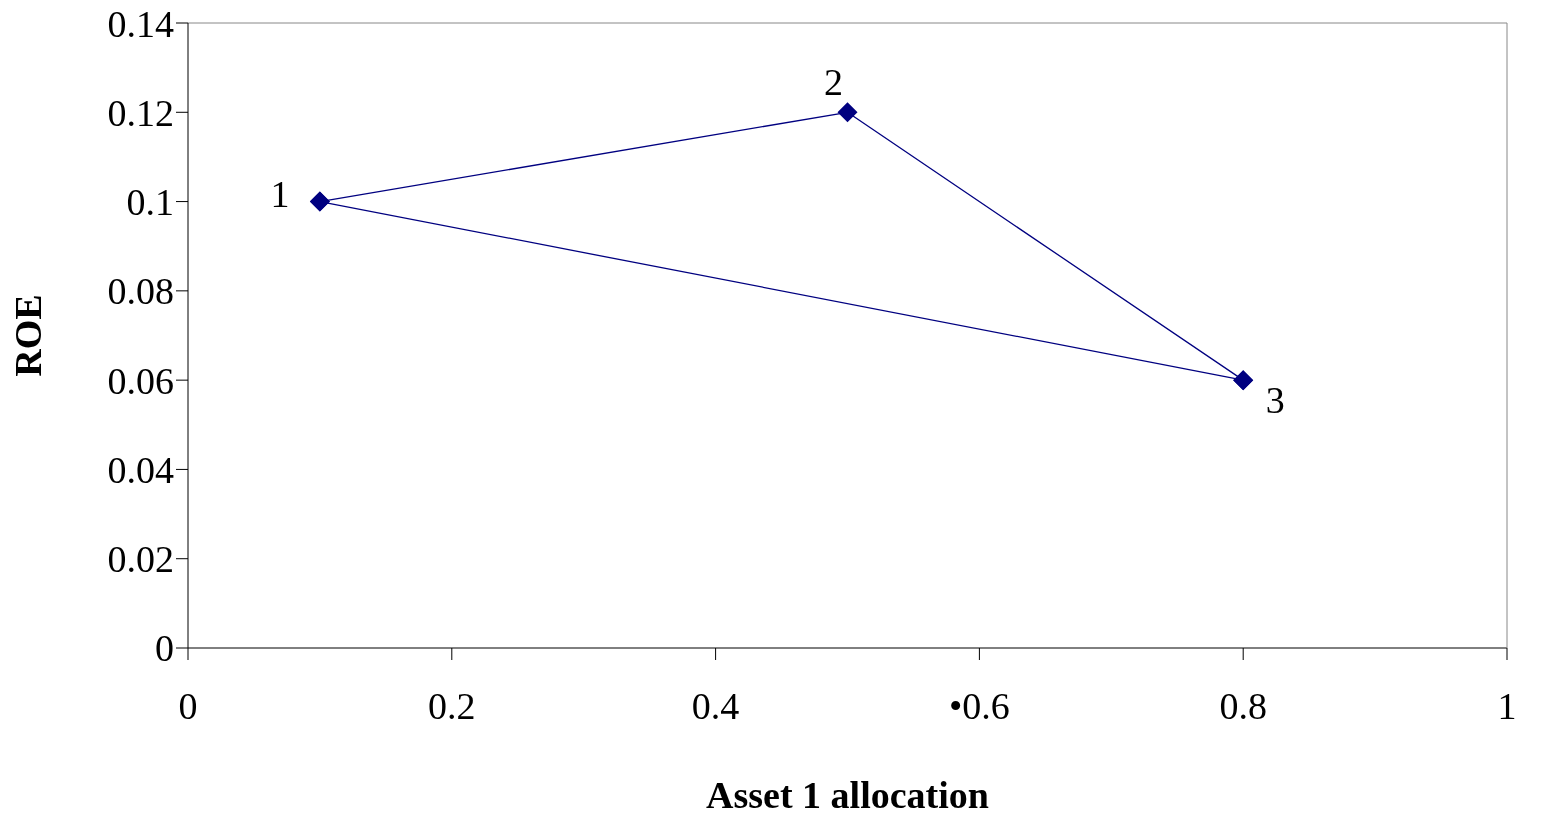 This screenshot has width=1547, height=828. What do you see at coordinates (833, 82) in the screenshot?
I see `annotation: 2` at bounding box center [833, 82].